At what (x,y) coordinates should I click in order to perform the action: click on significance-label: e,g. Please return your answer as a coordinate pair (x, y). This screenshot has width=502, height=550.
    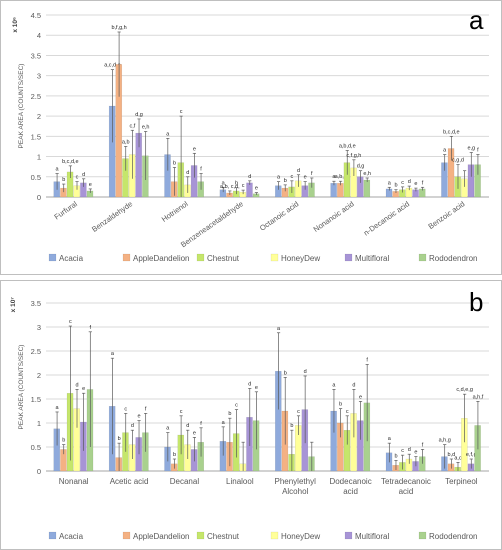
    Looking at the image, I should click on (471, 149).